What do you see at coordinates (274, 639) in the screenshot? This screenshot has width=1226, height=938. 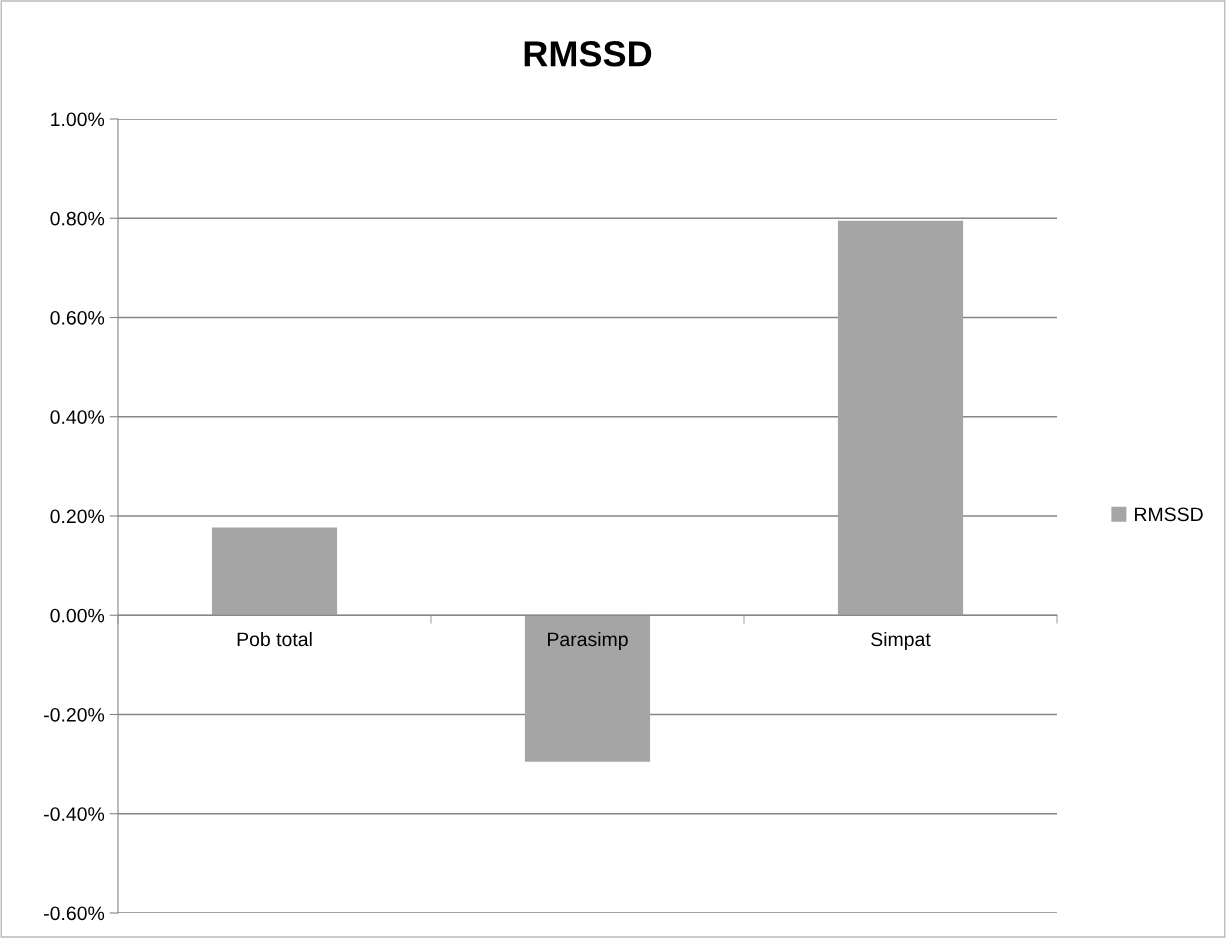 I see `x-tick-label: Pob total` at bounding box center [274, 639].